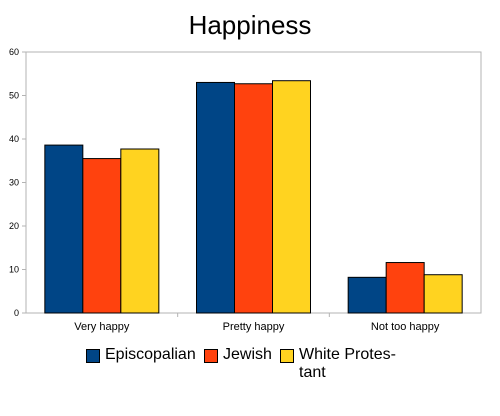 The width and height of the screenshot is (500, 416). I want to click on y-tick-label: 30, so click(14, 183).